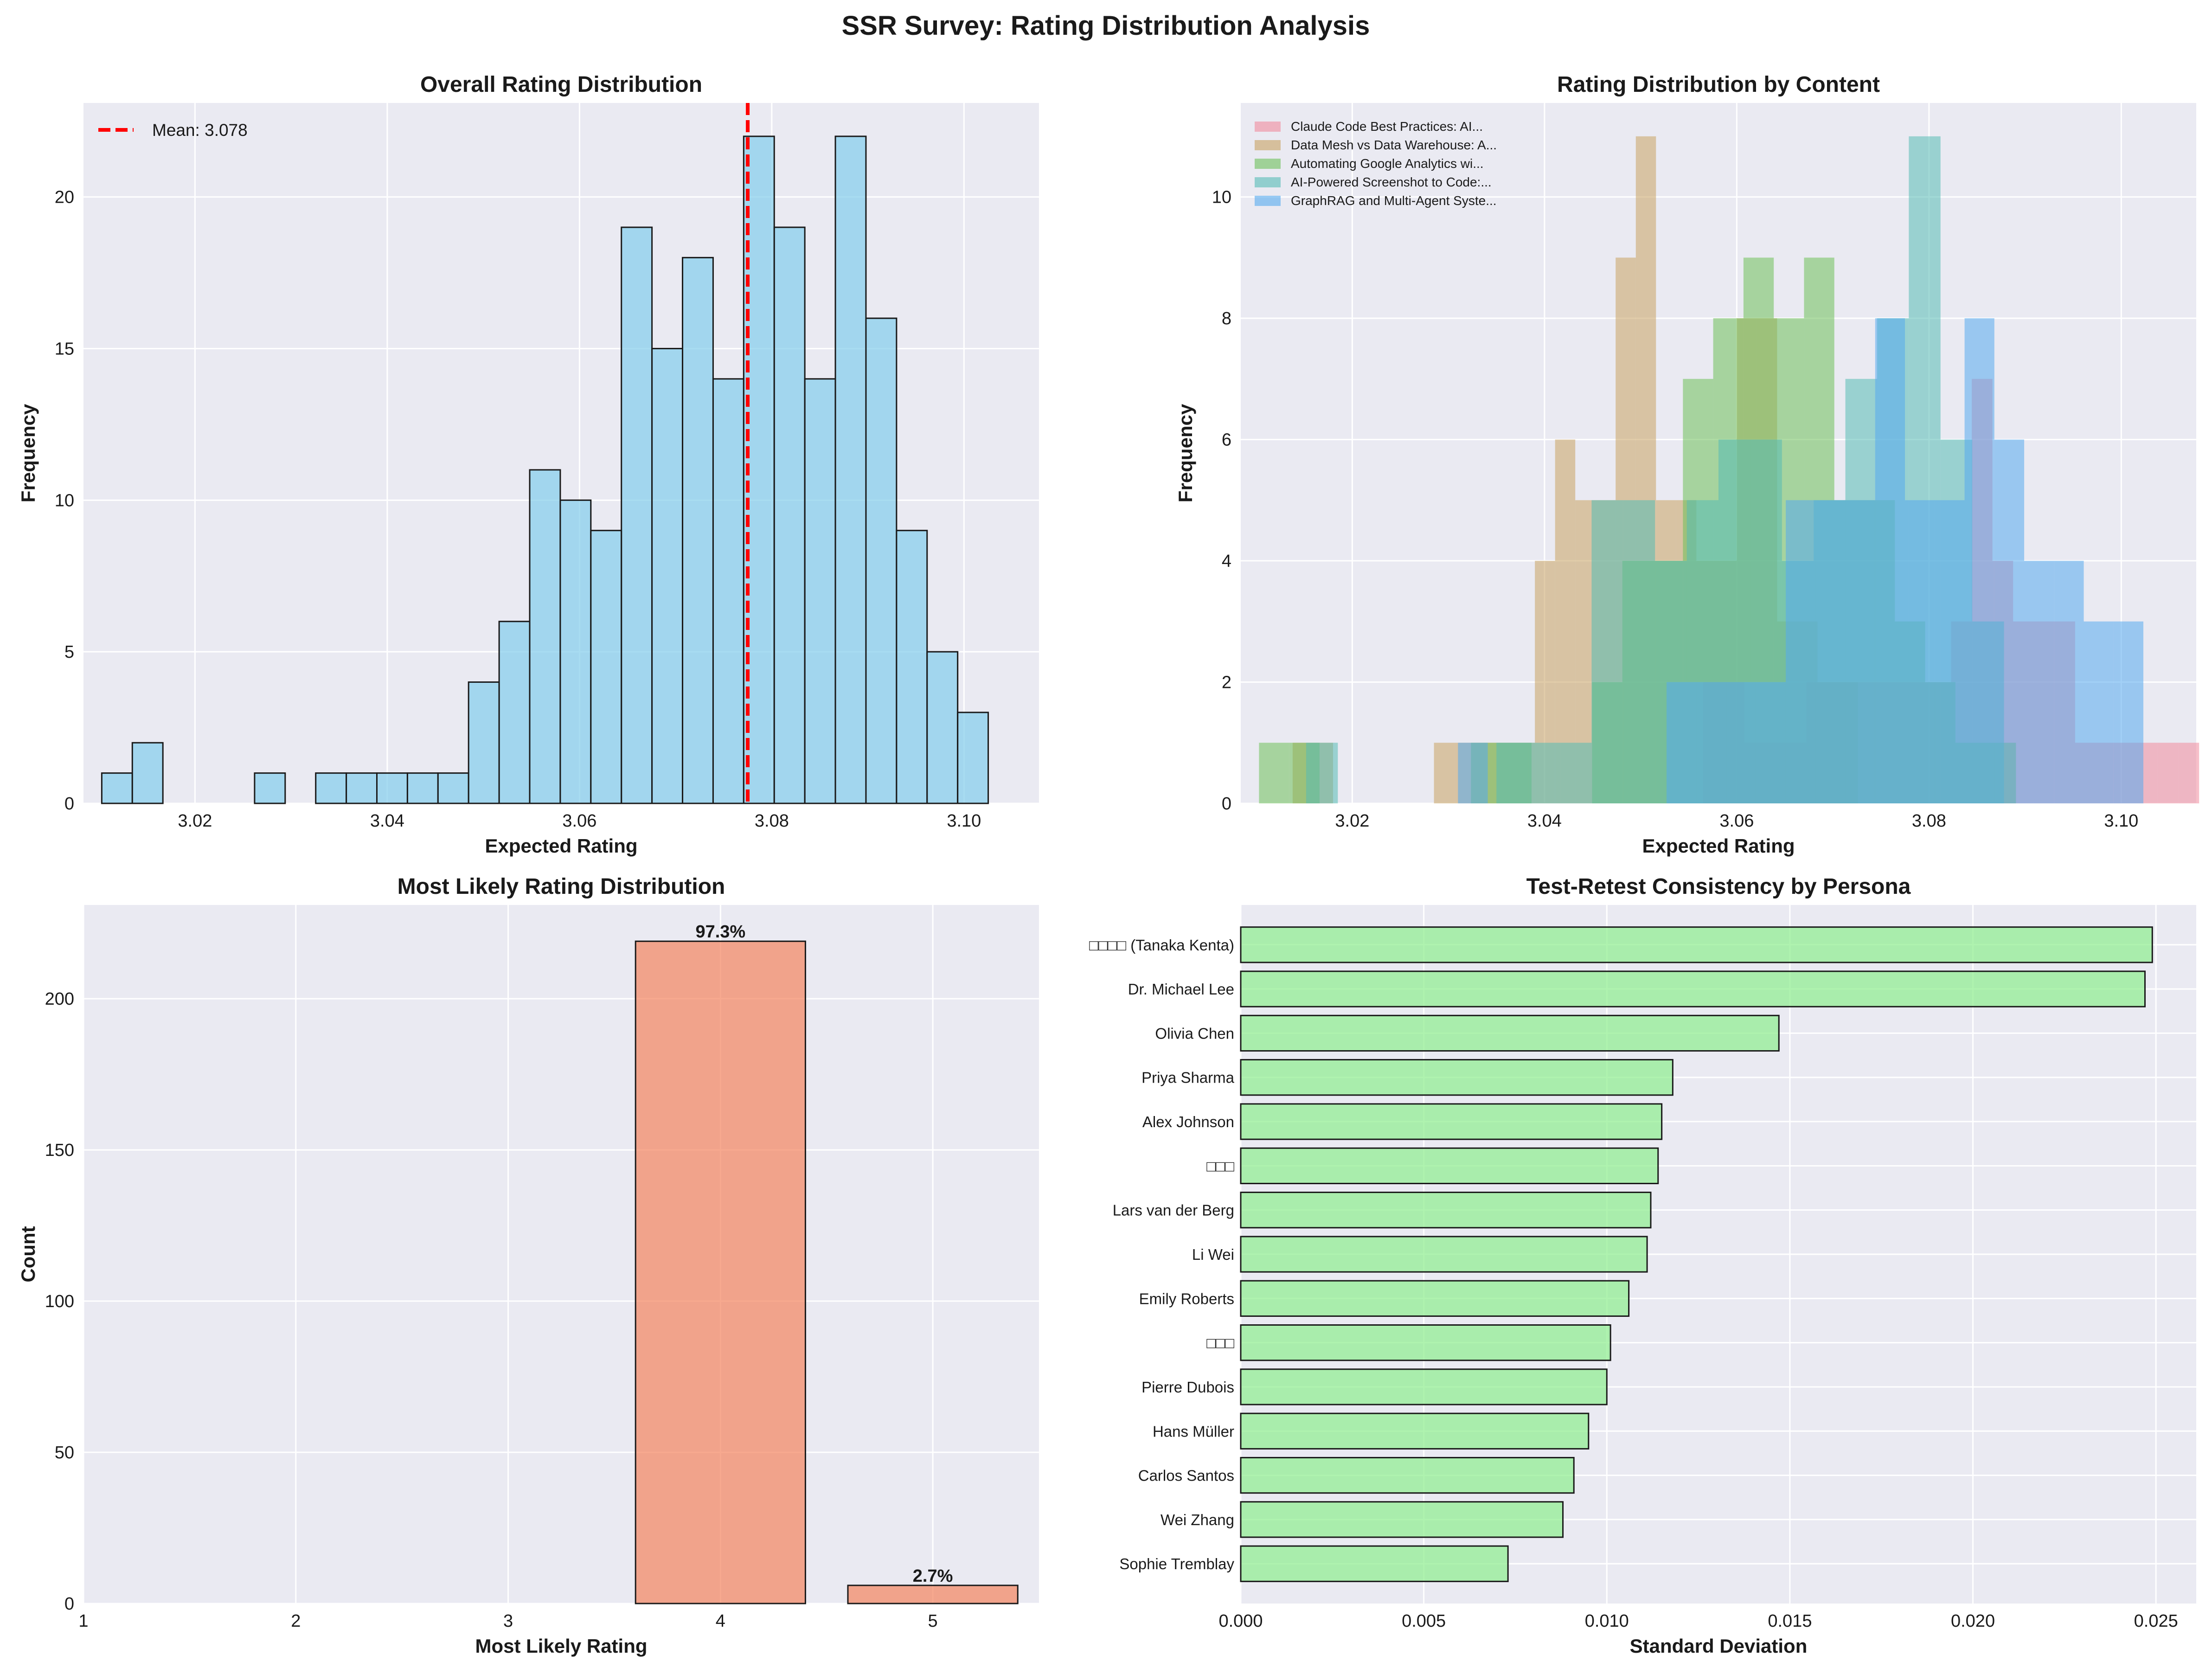 The width and height of the screenshot is (2212, 1668). Describe the element at coordinates (1718, 846) in the screenshot. I see `x-axis-label: Expected Rating` at that location.